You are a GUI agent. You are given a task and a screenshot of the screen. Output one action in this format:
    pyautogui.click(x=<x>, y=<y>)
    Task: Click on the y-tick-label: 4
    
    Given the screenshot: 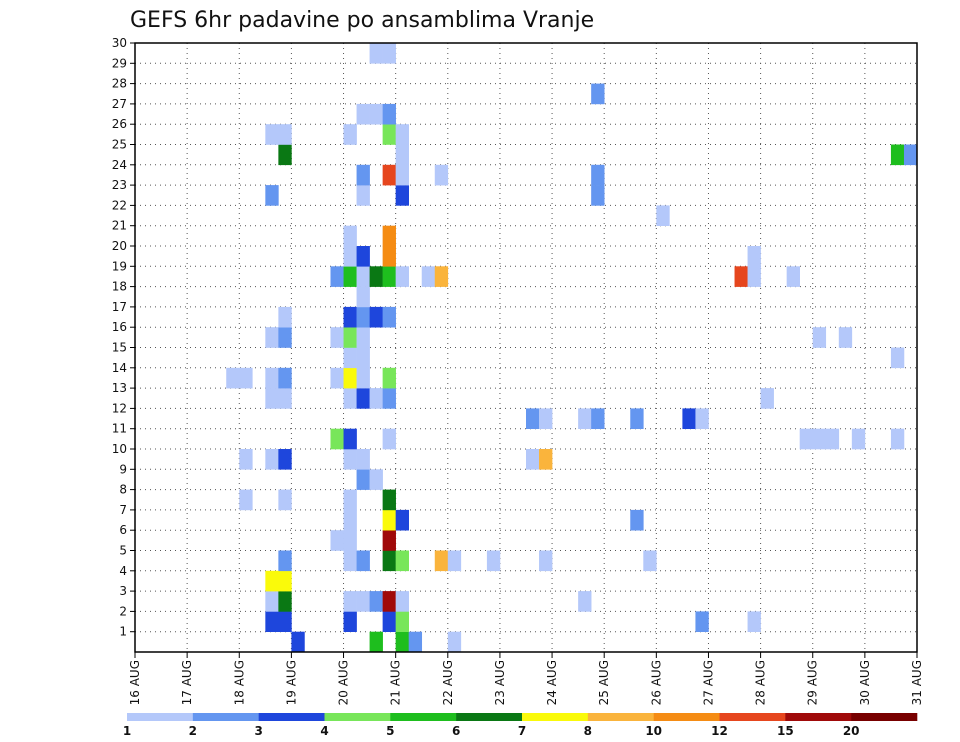 What is the action you would take?
    pyautogui.click(x=123, y=571)
    